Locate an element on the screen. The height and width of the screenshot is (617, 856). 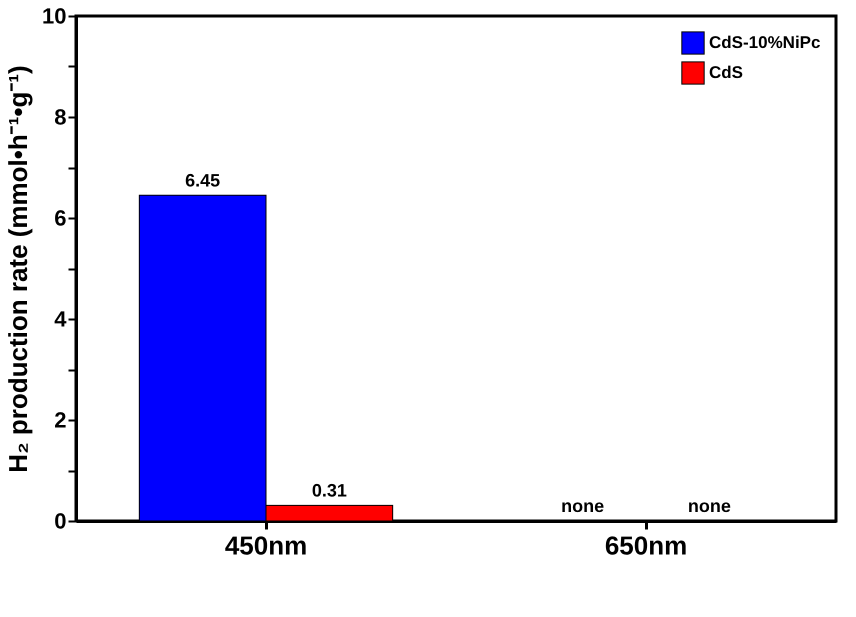
y-tick-label: 0 is located at coordinates (60, 521).